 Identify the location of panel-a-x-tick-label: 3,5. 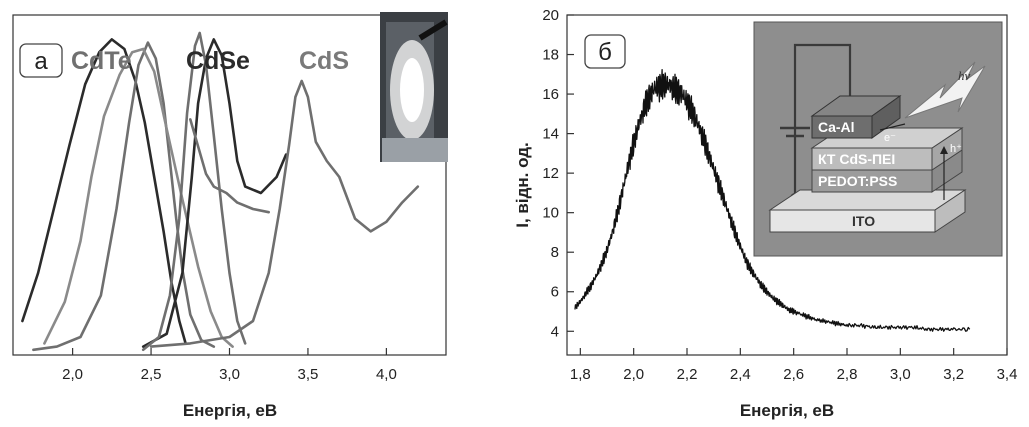
(308, 374).